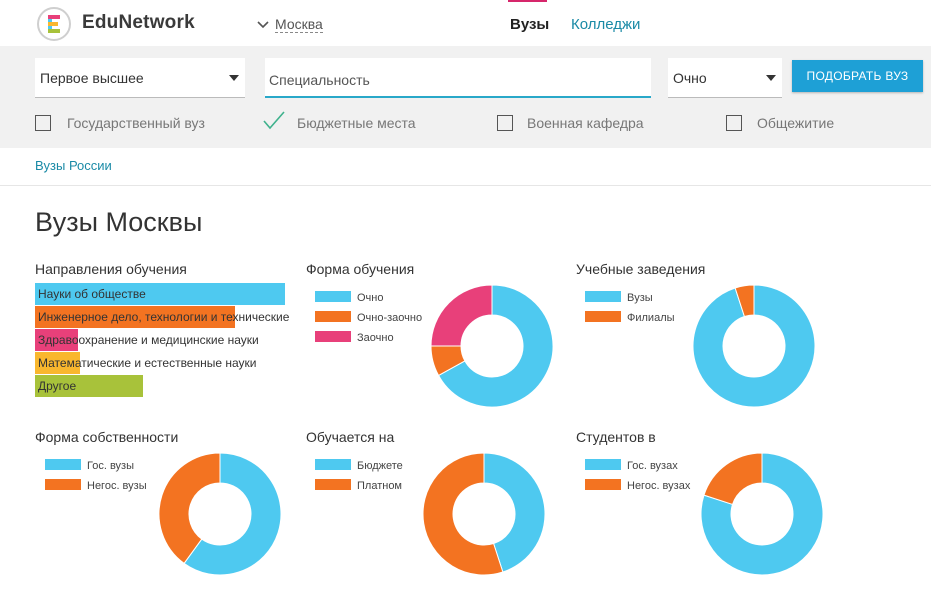  I want to click on checkbox-label: Общежитие, so click(796, 123).